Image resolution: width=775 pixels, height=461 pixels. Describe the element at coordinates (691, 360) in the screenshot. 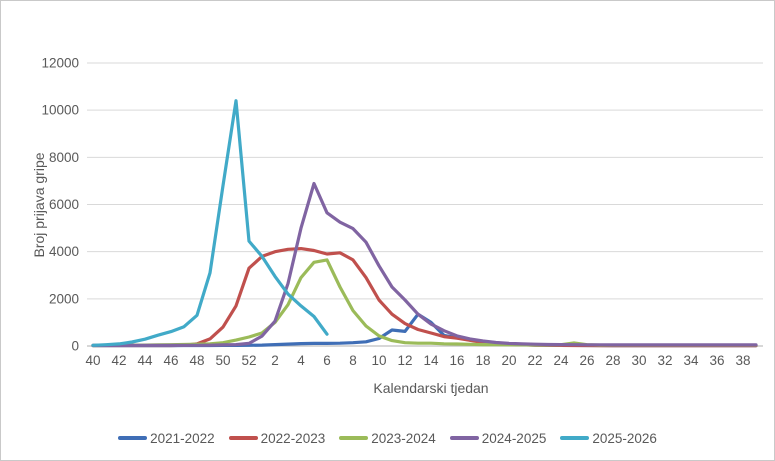

I see `x-tick-label: 34` at that location.